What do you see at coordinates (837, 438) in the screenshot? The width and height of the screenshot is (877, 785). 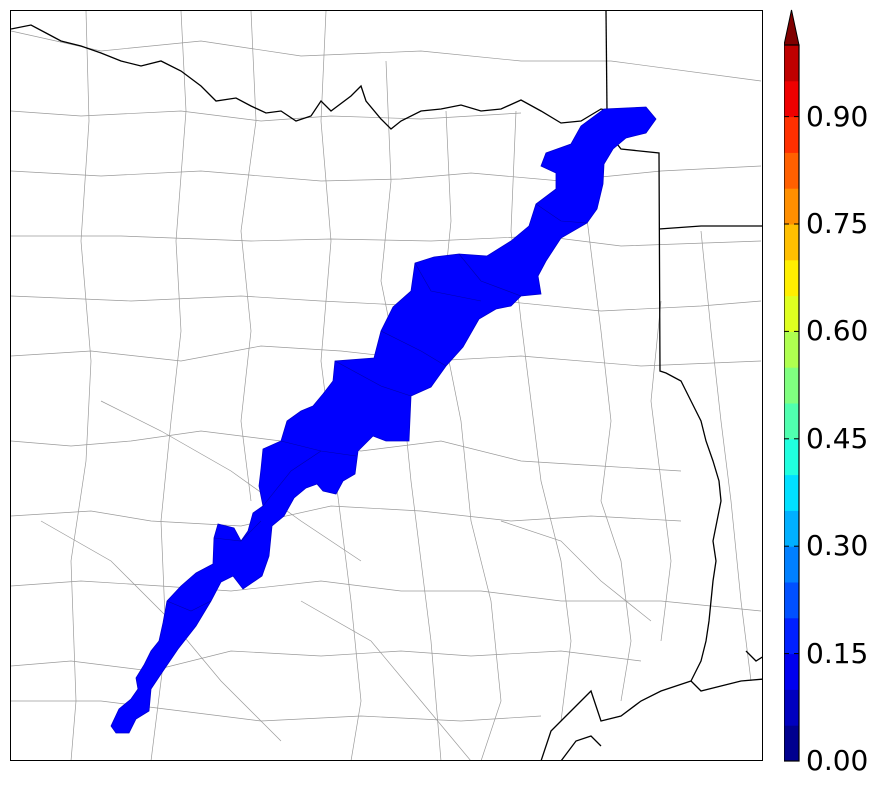 I see `colorbar-tick-label: 0.45` at bounding box center [837, 438].